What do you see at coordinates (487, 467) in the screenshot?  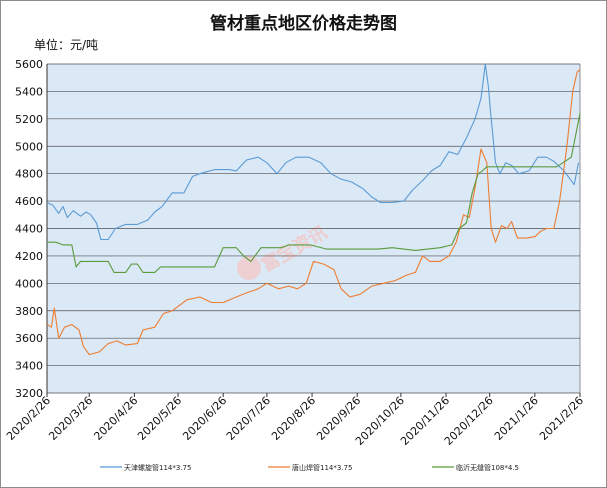 I see `legend-label-3: 临沂无缝管108*4.5` at bounding box center [487, 467].